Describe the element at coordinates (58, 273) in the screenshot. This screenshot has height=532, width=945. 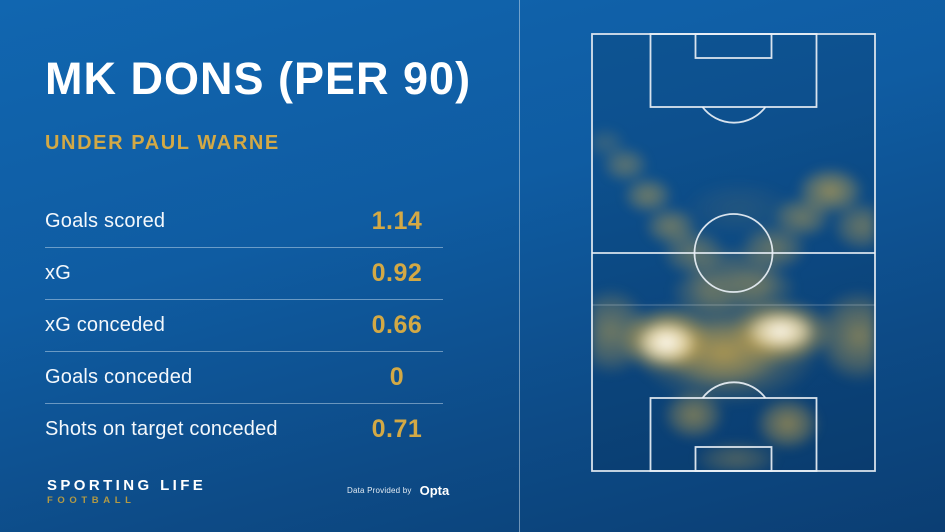
I see `stat-label: xG` at that location.